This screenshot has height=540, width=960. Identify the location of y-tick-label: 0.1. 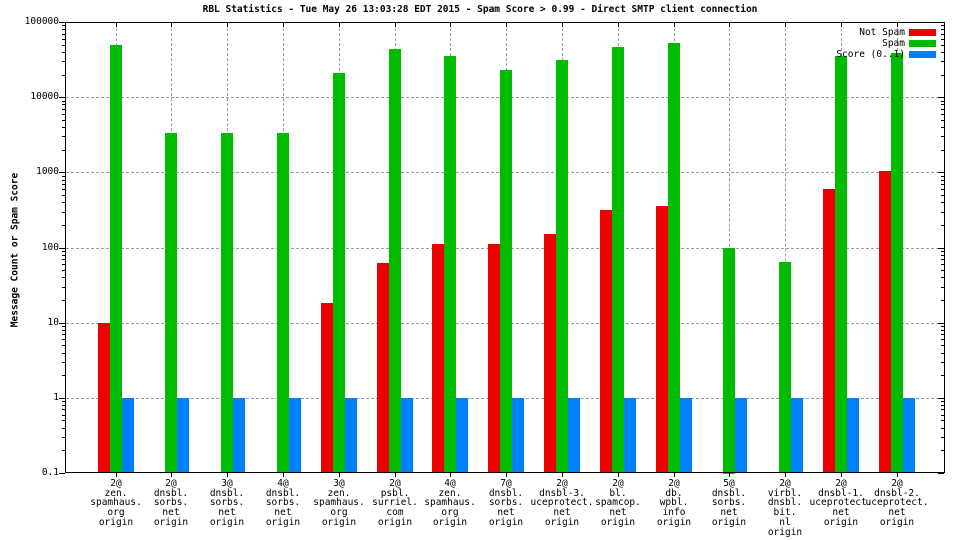
(50, 472).